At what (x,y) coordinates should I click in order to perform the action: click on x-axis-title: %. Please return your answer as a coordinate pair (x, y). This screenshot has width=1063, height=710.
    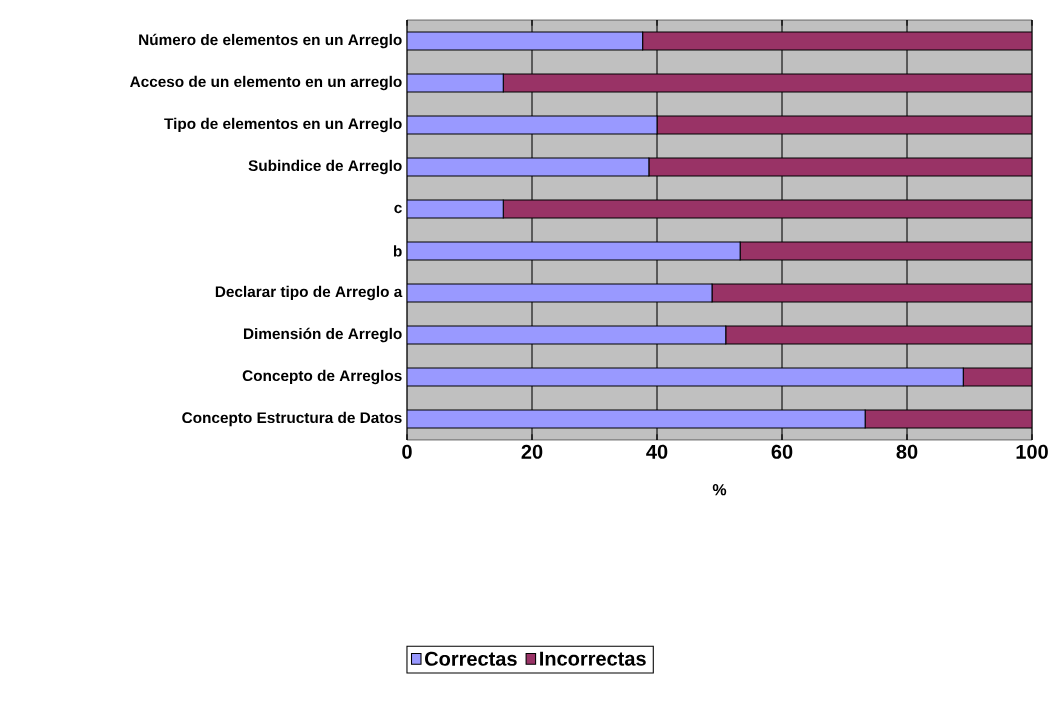
    Looking at the image, I should click on (719, 490).